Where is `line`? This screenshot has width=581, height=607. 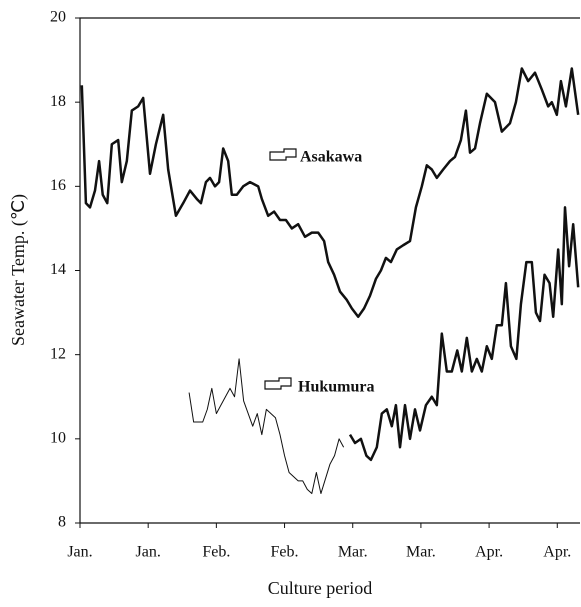
line is located at coordinates (266, 426).